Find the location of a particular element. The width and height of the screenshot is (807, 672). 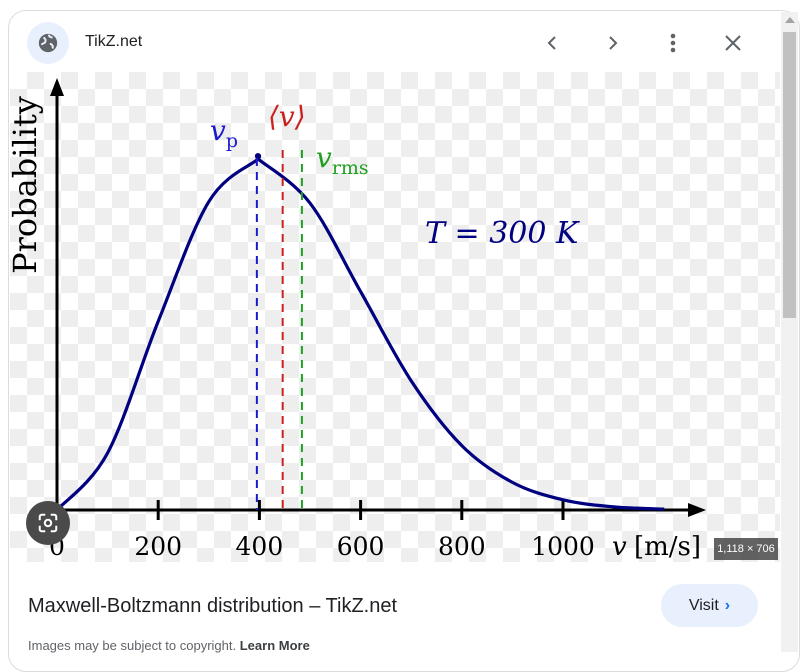

scrollbar-thumb is located at coordinates (789, 175).